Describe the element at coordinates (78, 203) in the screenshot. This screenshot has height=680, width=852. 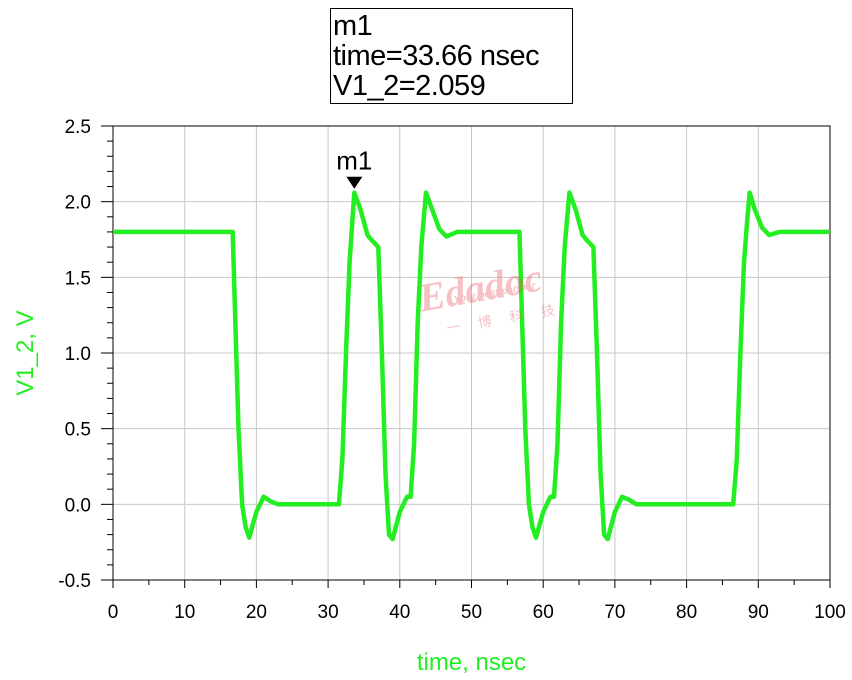
I see `y-tick-label: 2.0` at that location.